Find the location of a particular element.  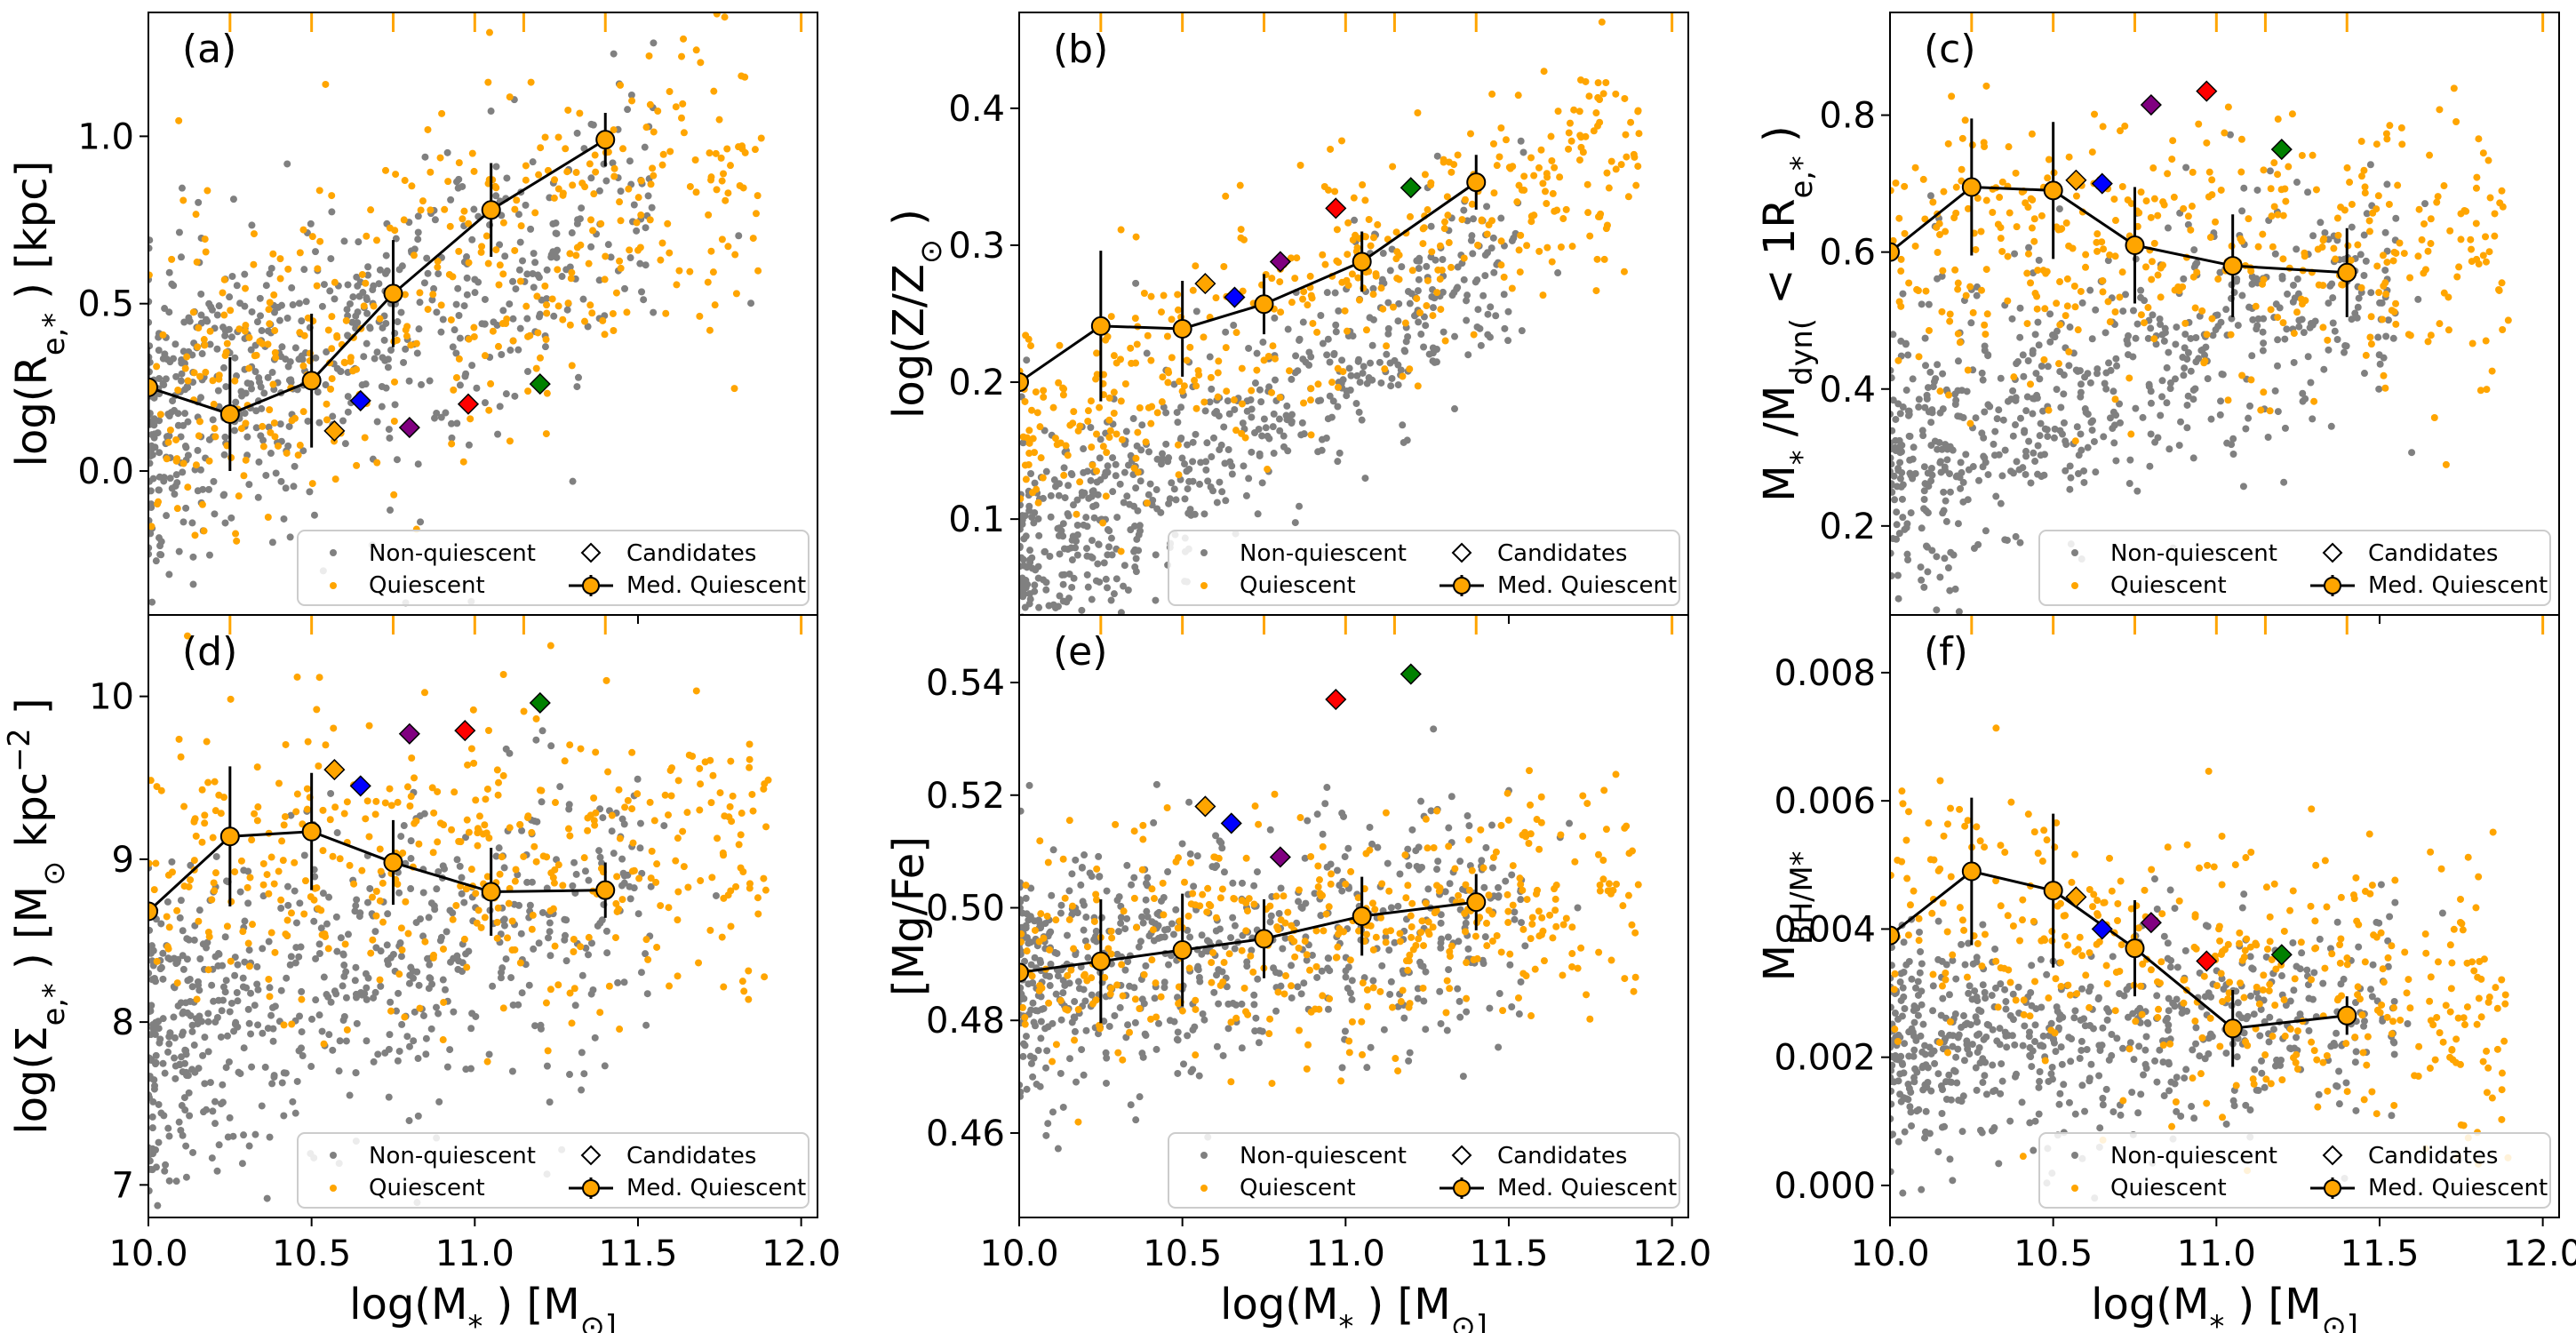

legend-label-quiescent: Quiescent is located at coordinates (1298, 585).